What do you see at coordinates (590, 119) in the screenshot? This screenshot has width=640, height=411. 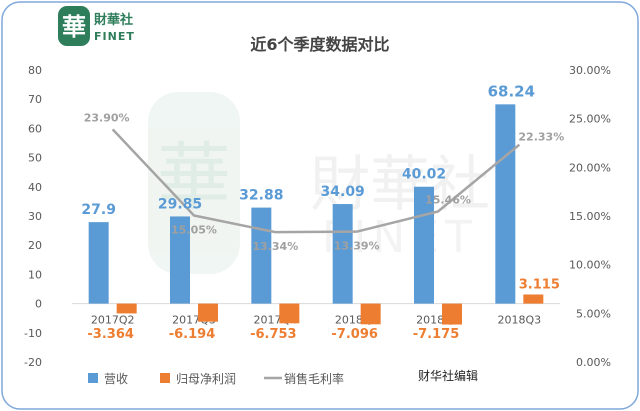 I see `y-right-tick-label: 25.00%` at bounding box center [590, 119].